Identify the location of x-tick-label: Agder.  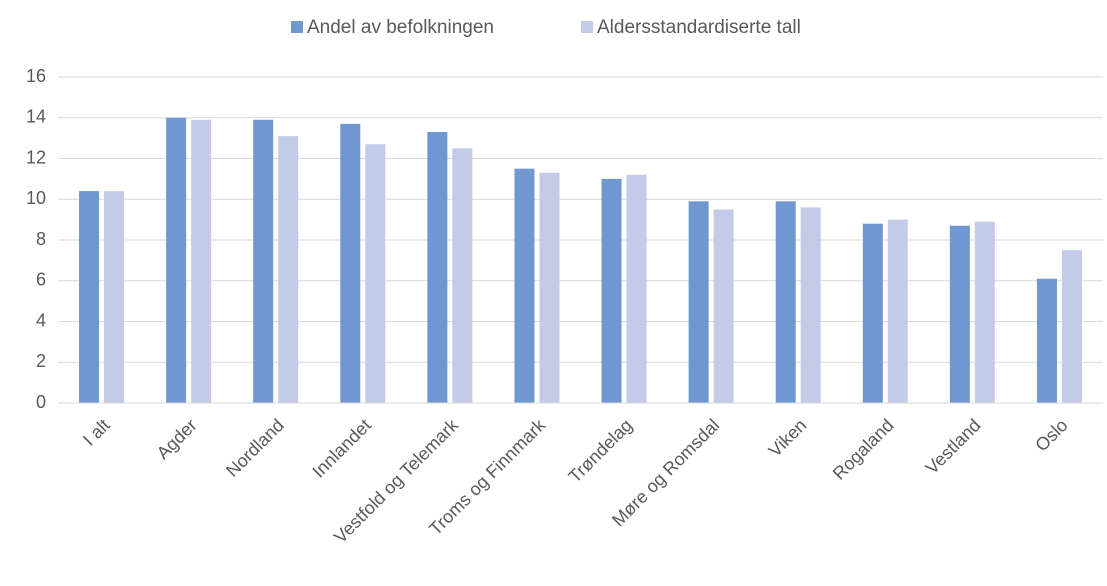
(177, 439).